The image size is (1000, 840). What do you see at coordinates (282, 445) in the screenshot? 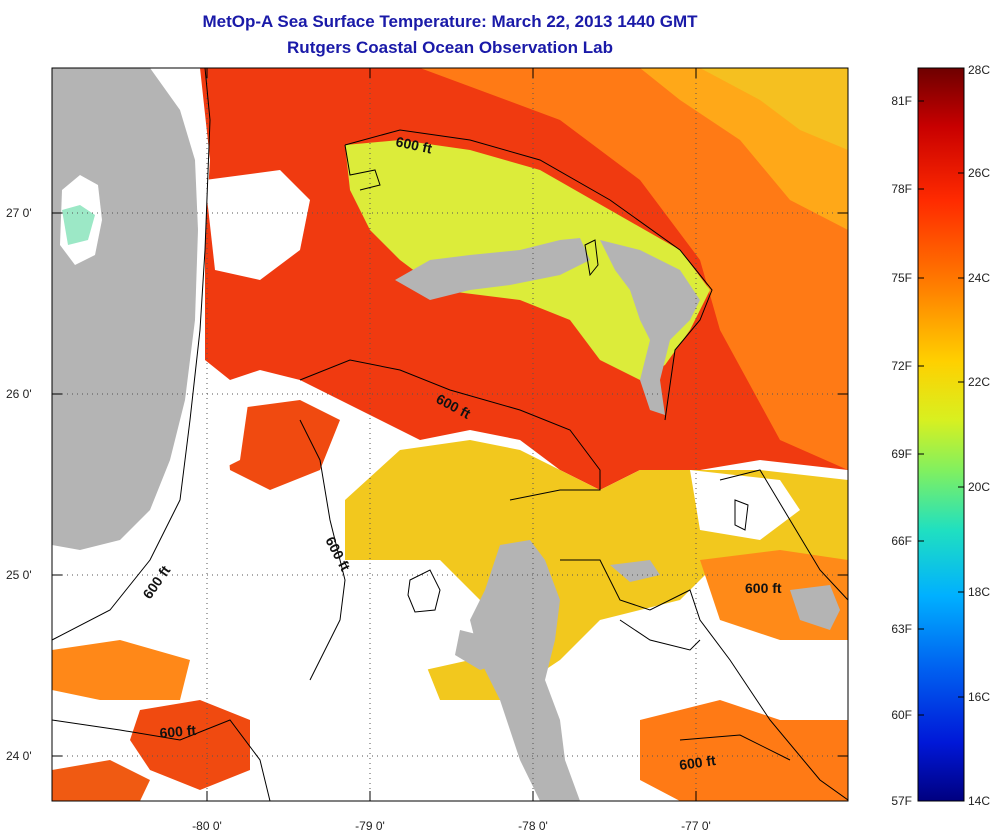
I see `red-patch-center` at bounding box center [282, 445].